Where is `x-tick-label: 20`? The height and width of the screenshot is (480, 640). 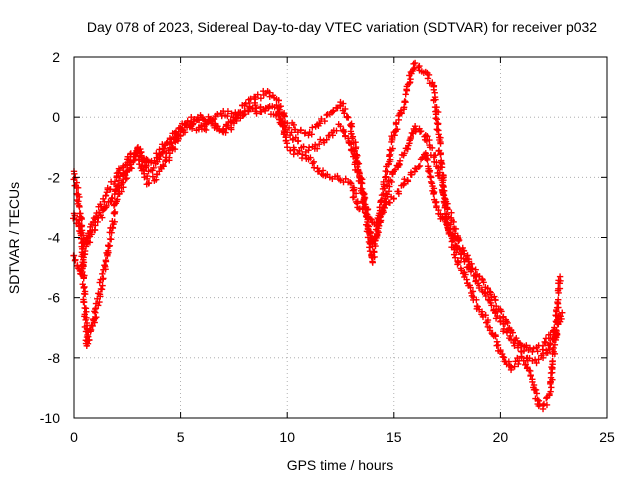
x-tick-label: 20 is located at coordinates (501, 437).